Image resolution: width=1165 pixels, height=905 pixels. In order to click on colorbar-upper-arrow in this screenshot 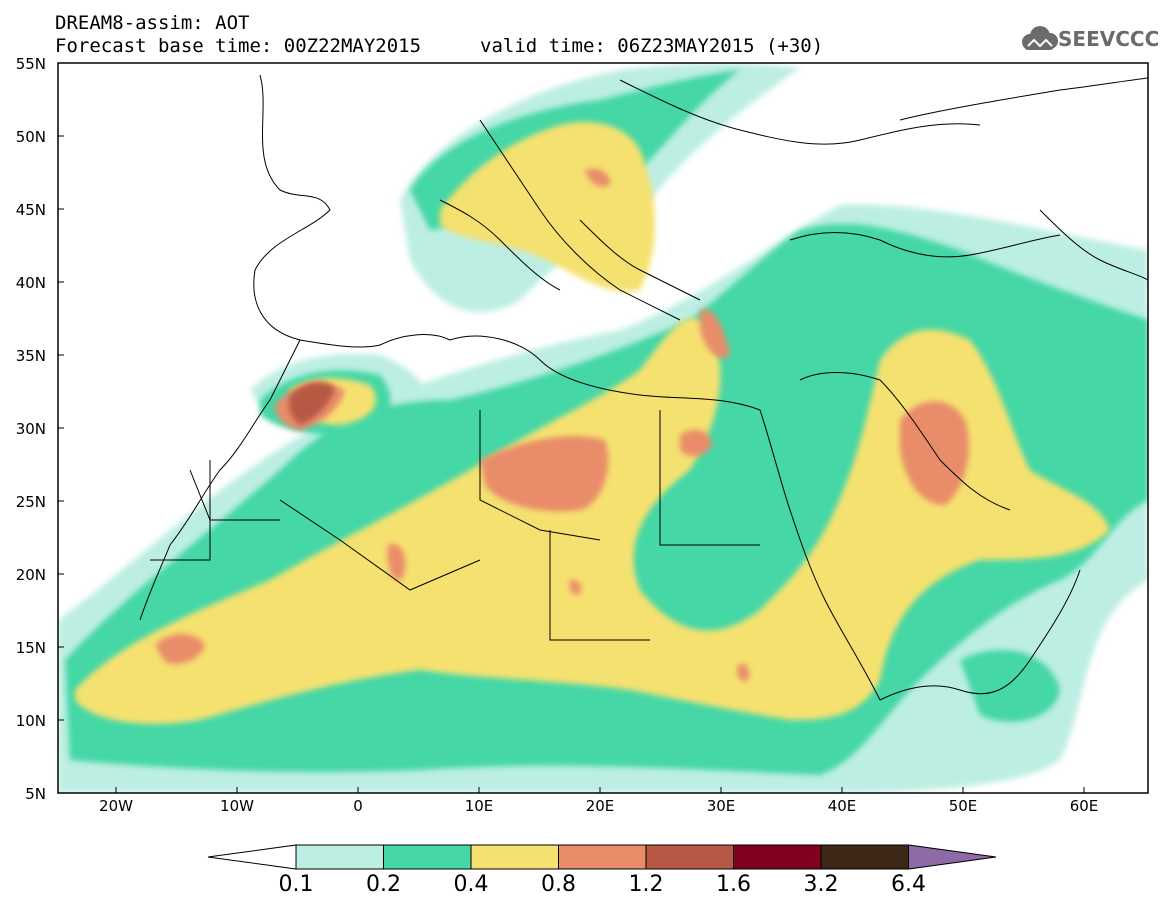, I will do `click(952, 857)`.